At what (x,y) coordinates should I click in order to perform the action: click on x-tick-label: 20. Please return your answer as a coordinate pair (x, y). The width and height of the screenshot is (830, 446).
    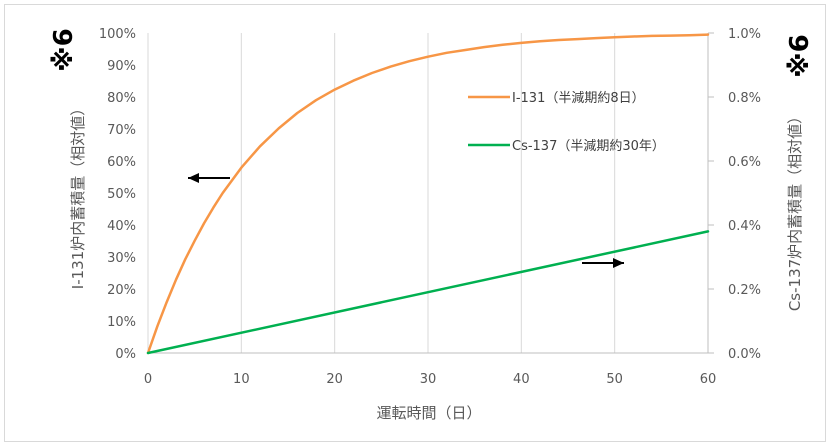
    Looking at the image, I should click on (334, 379).